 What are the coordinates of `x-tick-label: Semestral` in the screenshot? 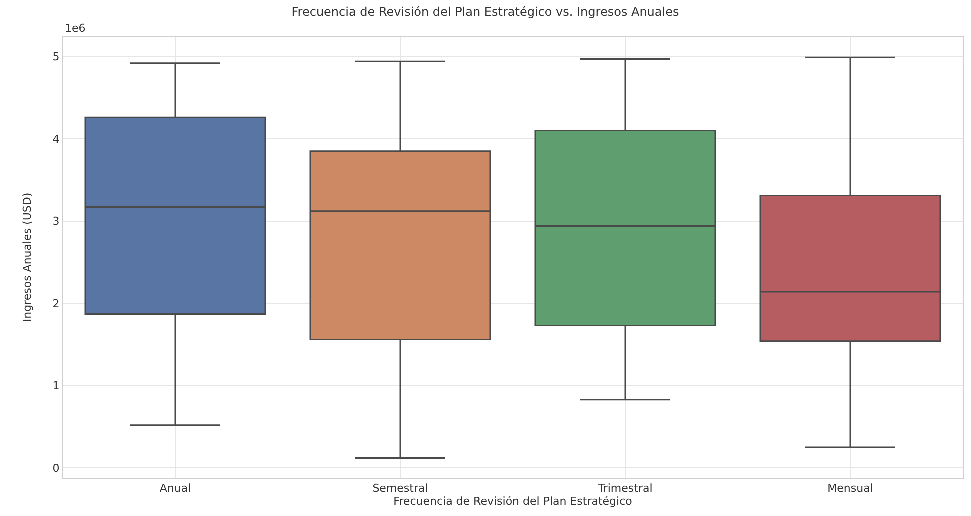 It's located at (400, 489).